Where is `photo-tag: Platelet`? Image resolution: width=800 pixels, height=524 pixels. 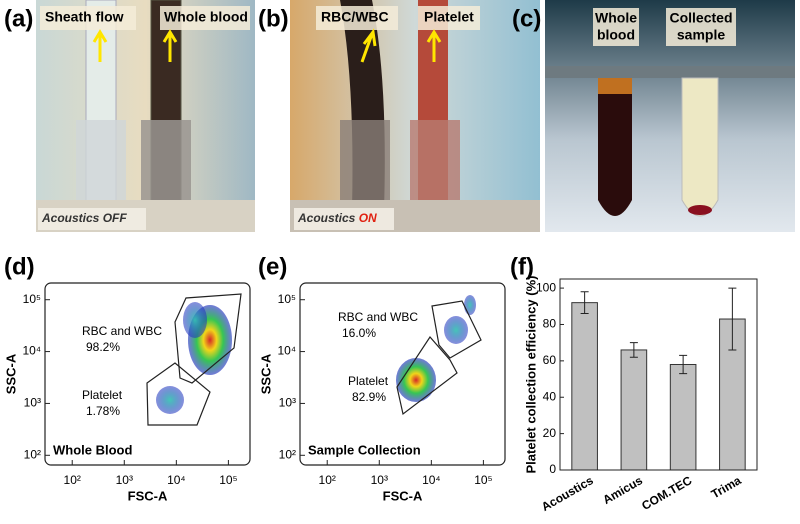
photo-tag: Platelet is located at coordinates (449, 17).